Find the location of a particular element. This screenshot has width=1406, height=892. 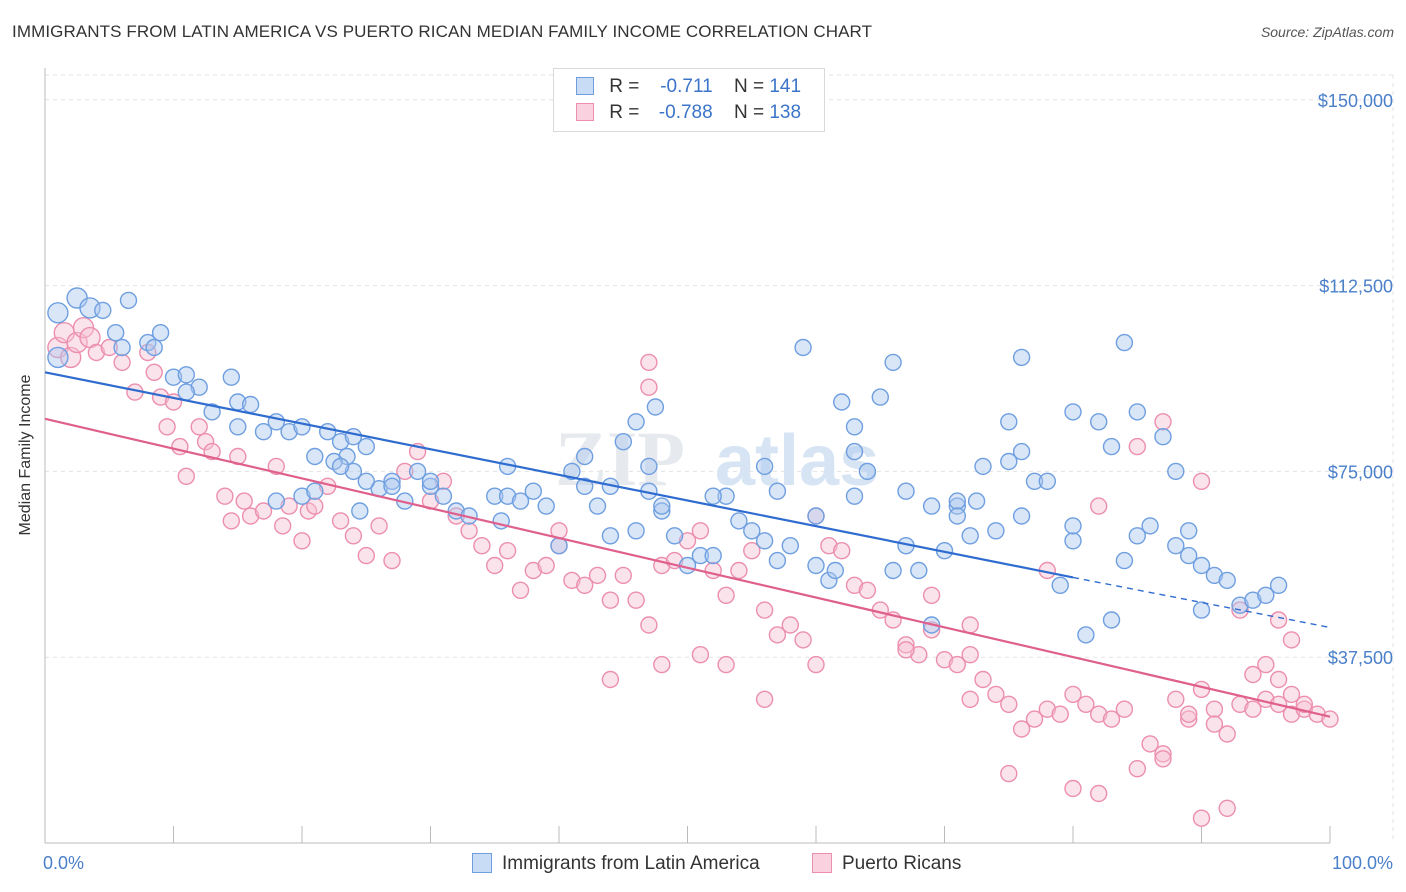

legend-swatch-pink is located at coordinates (585, 112).